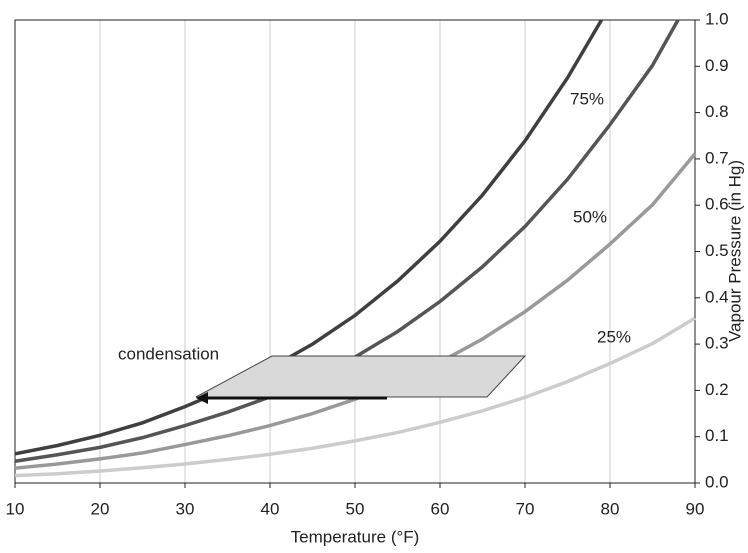 The width and height of the screenshot is (748, 553). Describe the element at coordinates (717, 18) in the screenshot. I see `y-tick-label: 1.0` at that location.